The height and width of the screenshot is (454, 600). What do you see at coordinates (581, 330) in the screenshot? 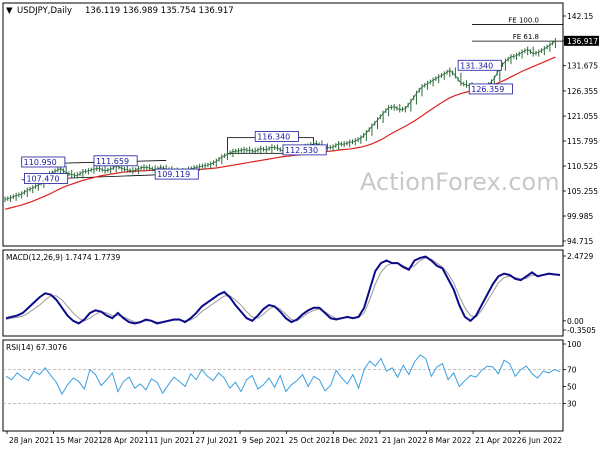
I see `macd-y-label: -0.3505` at bounding box center [581, 330].